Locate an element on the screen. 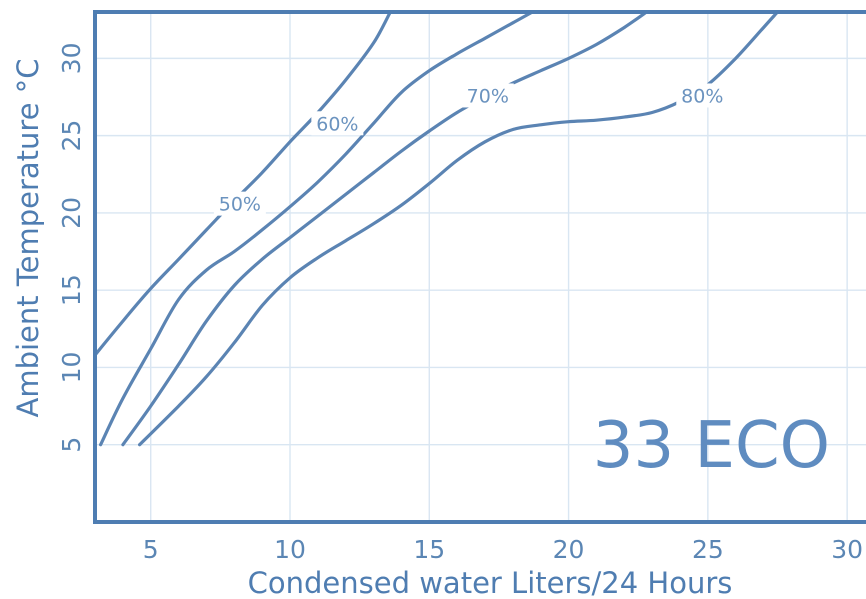 The image size is (866, 599). x-tick-label: 15 is located at coordinates (429, 549).